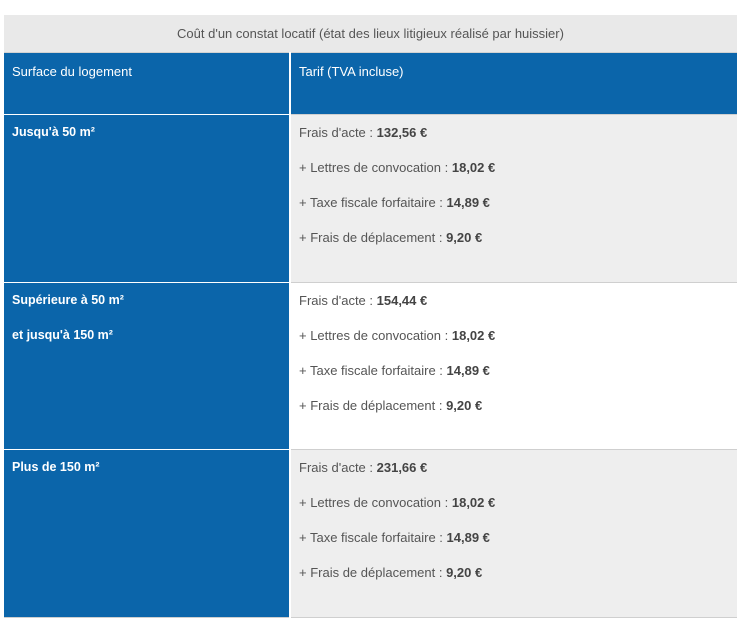  I want to click on header-surface: Surface du logement, so click(147, 83).